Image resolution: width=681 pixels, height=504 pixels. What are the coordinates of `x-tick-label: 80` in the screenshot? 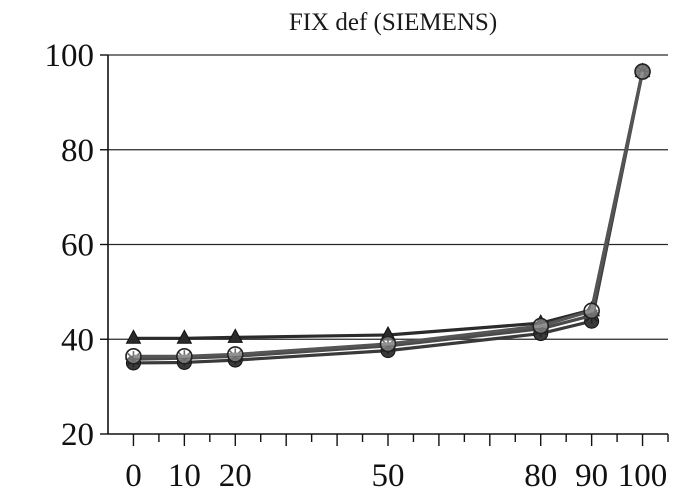 It's located at (540, 476).